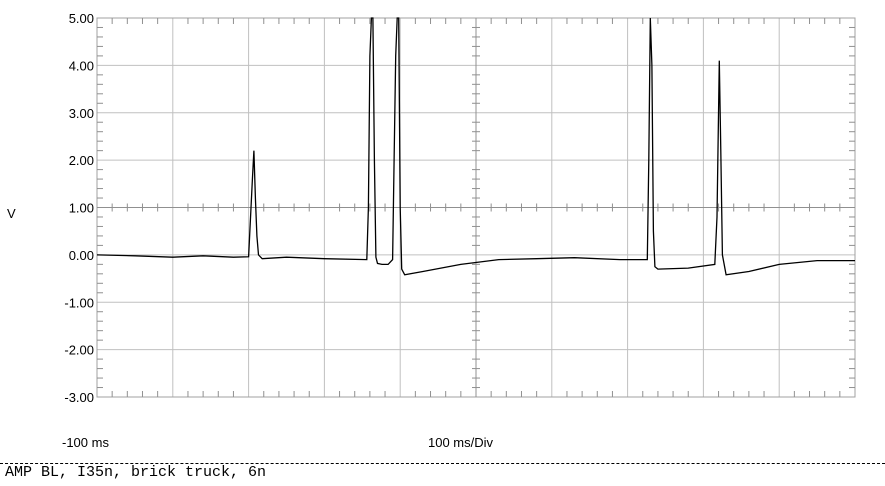 The width and height of the screenshot is (885, 486). What do you see at coordinates (85, 442) in the screenshot?
I see `x-start-label: -100 ms` at bounding box center [85, 442].